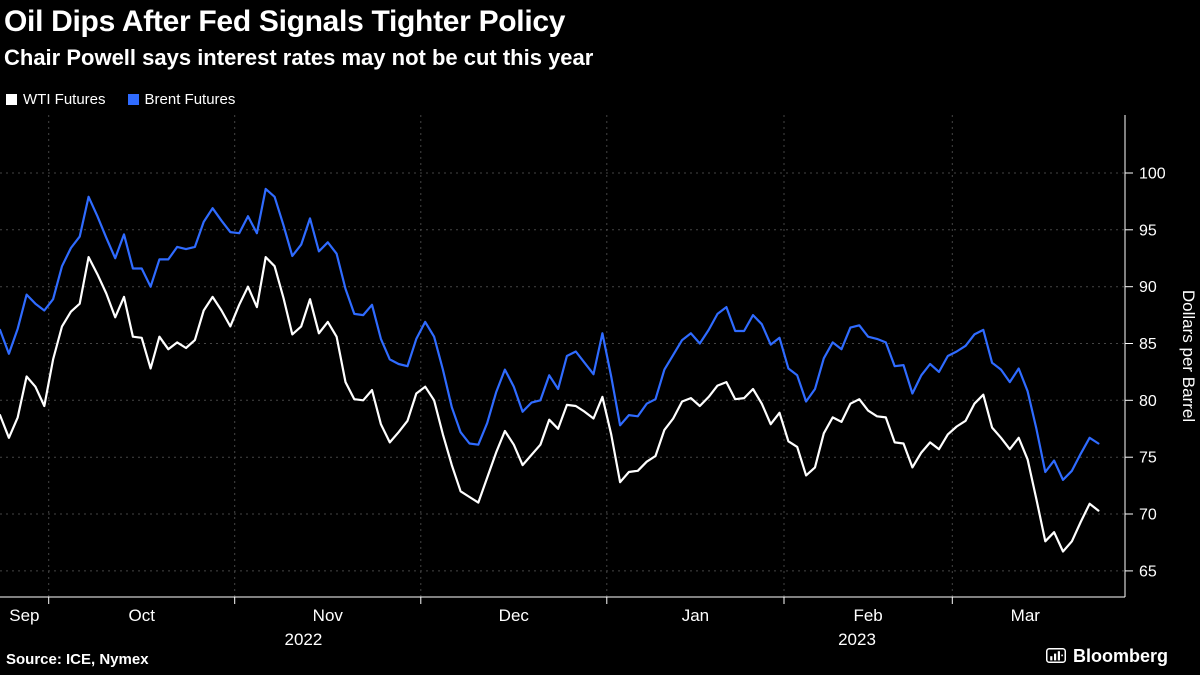  I want to click on svg-text: 90, so click(1148, 287).